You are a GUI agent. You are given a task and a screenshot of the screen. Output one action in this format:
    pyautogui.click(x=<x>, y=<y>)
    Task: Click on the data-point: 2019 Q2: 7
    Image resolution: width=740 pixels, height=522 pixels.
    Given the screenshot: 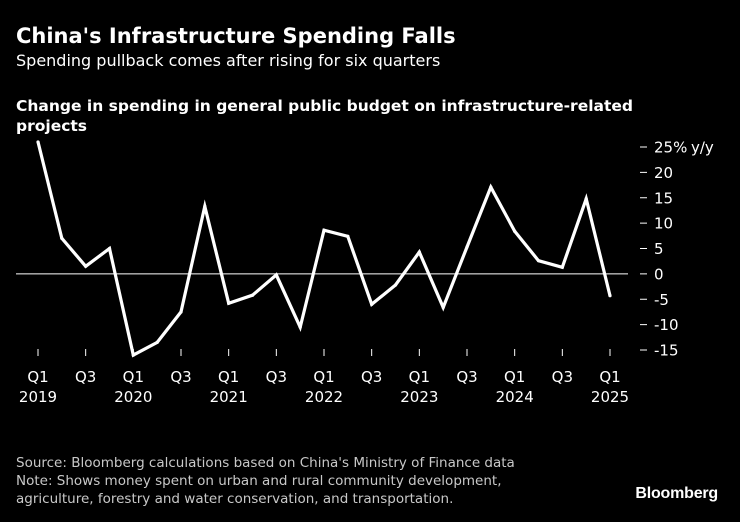 What is the action you would take?
    pyautogui.click(x=62, y=238)
    